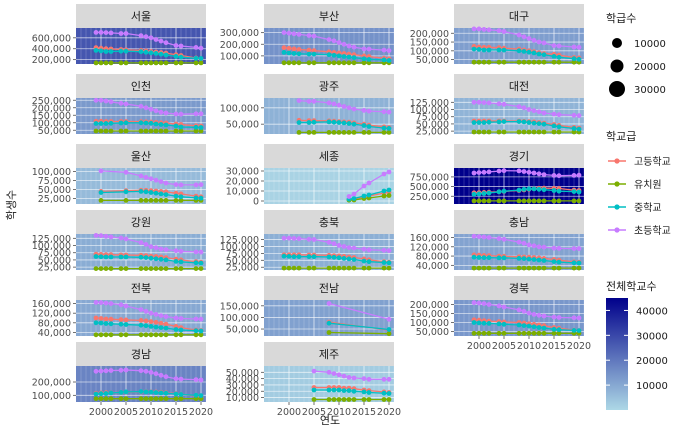  What do you see at coordinates (329, 288) in the screenshot?
I see `panel-title: 전남` at bounding box center [329, 288].